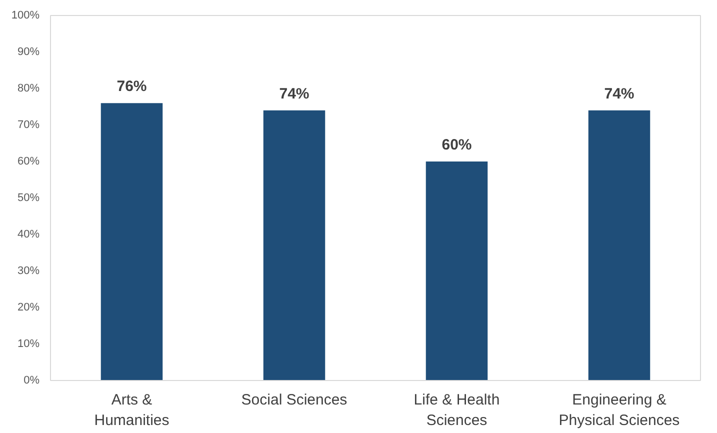 The image size is (717, 433). I want to click on y-tick-label: 60%, so click(28, 162).